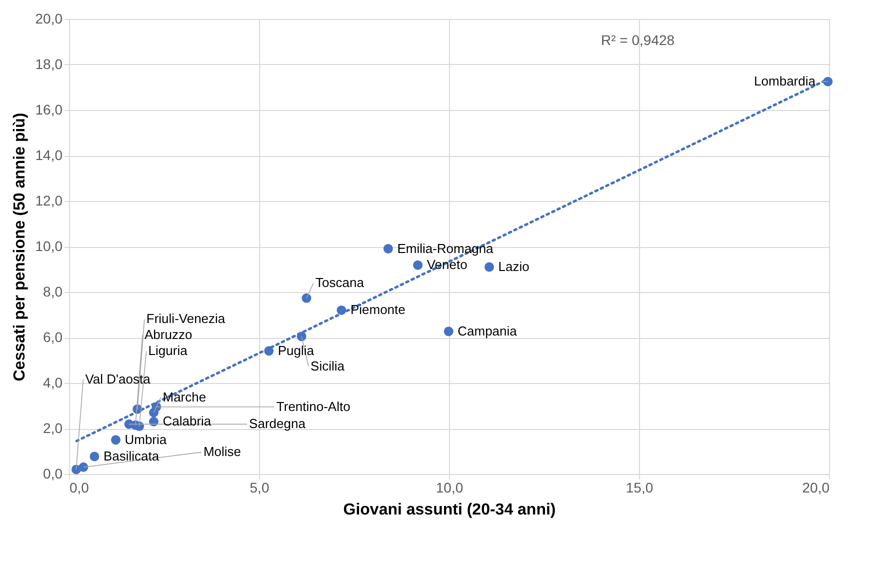  I want to click on y-tick-label: 18,0, so click(49, 64).